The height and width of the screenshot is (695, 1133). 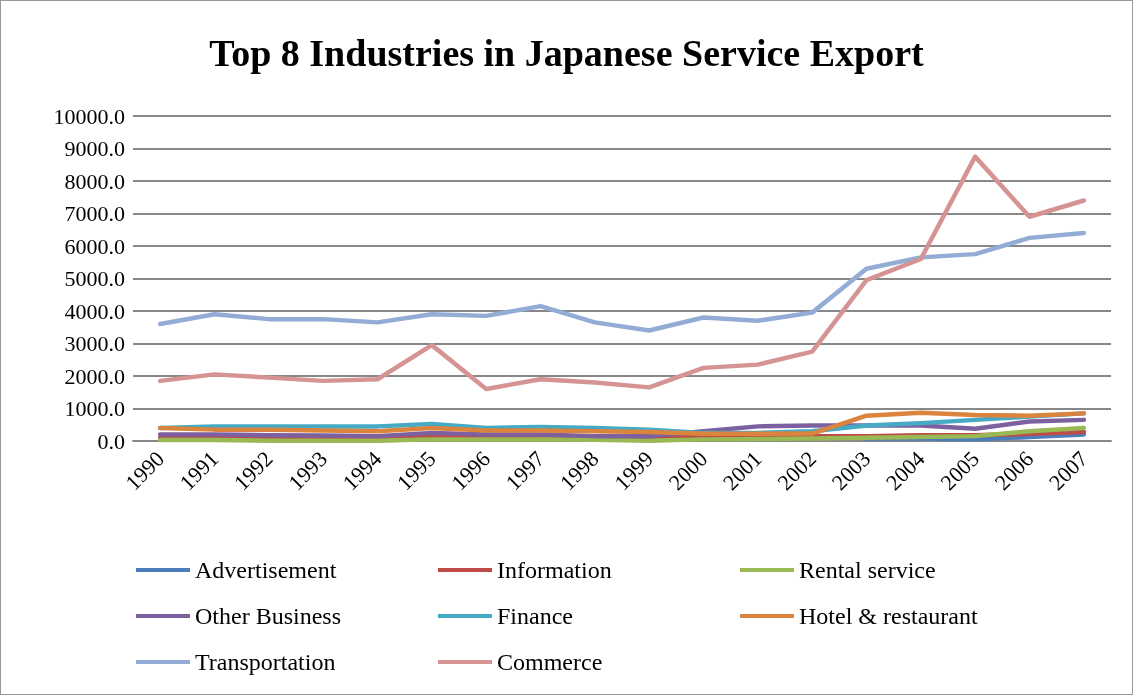 What do you see at coordinates (94, 343) in the screenshot?
I see `y-tick-label: 3000.0` at bounding box center [94, 343].